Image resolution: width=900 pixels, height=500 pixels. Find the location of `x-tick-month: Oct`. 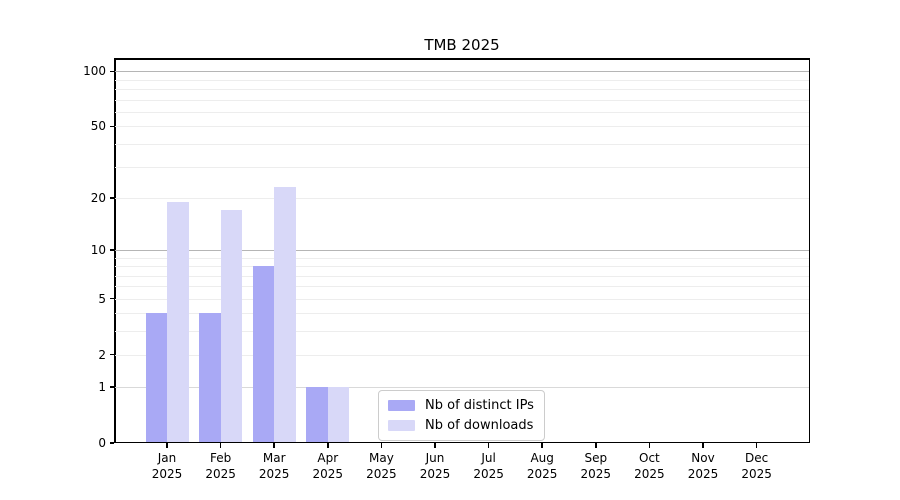

x-tick-month: Oct is located at coordinates (649, 458).